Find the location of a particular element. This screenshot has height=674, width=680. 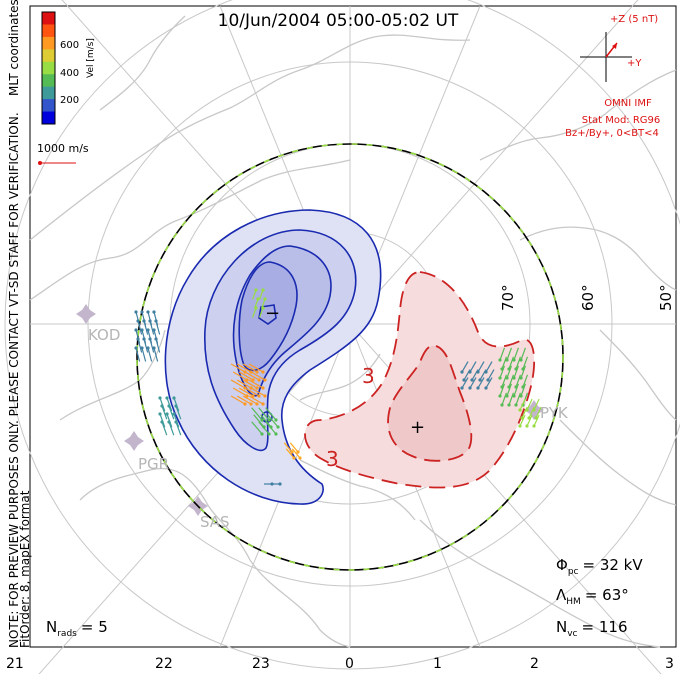

velocity-tick-200: 200 is located at coordinates (69, 100).